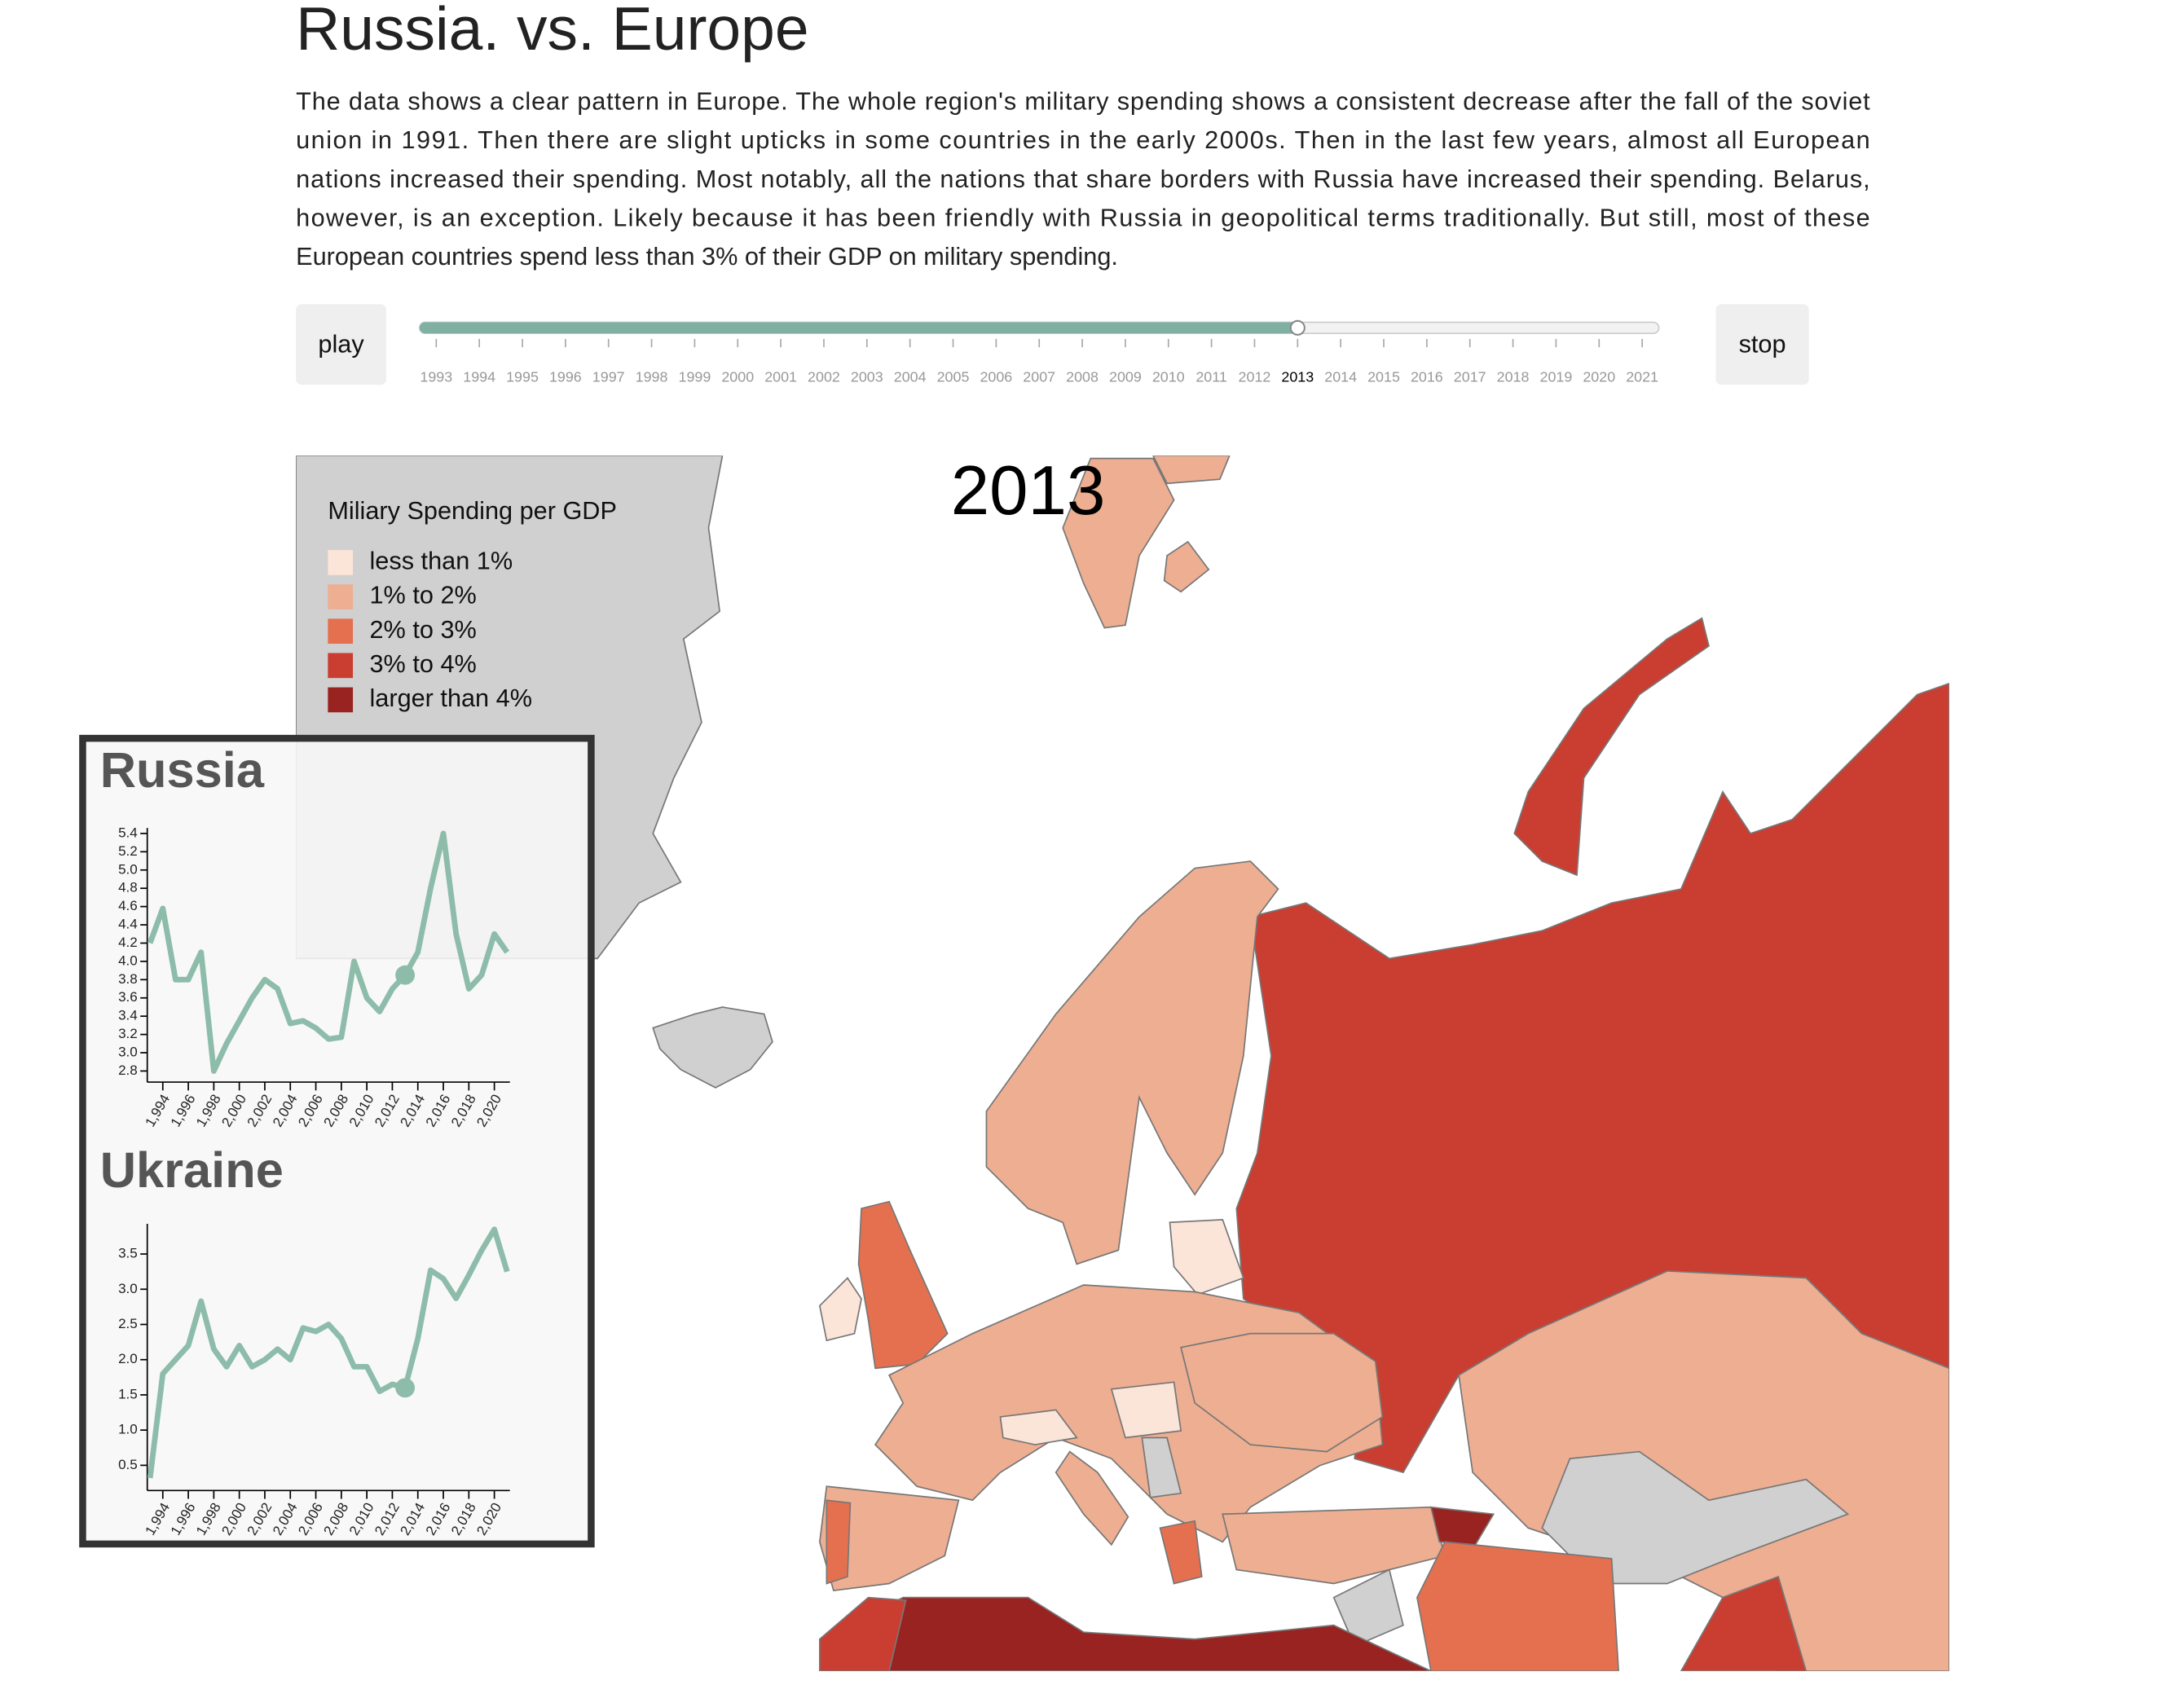 Image resolution: width=2184 pixels, height=1685 pixels. I want to click on slider-year: 2006, so click(996, 376).